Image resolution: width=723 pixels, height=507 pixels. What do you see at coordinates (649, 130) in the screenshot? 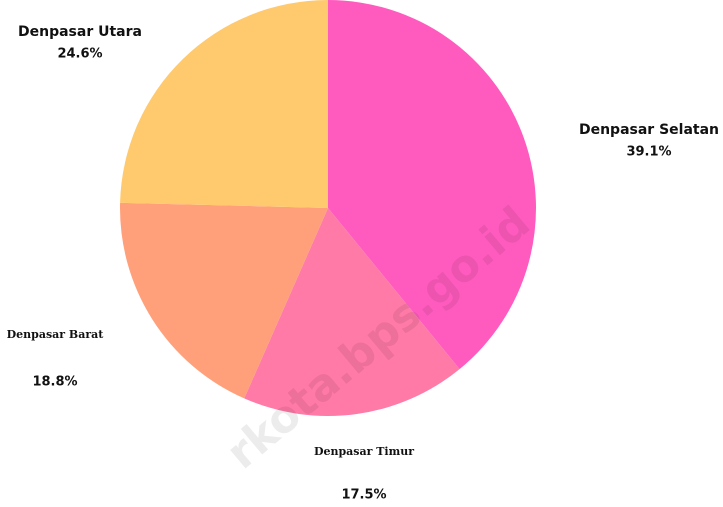
I see `slice-label: Denpasar Selatan` at bounding box center [649, 130].